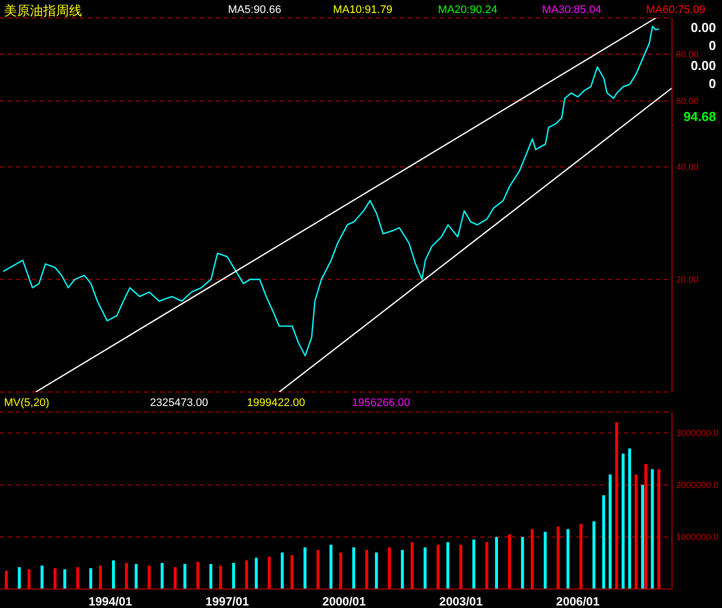 This screenshot has height=608, width=722. What do you see at coordinates (697, 433) in the screenshot?
I see `y-tick-label: 3000000.0` at bounding box center [697, 433].